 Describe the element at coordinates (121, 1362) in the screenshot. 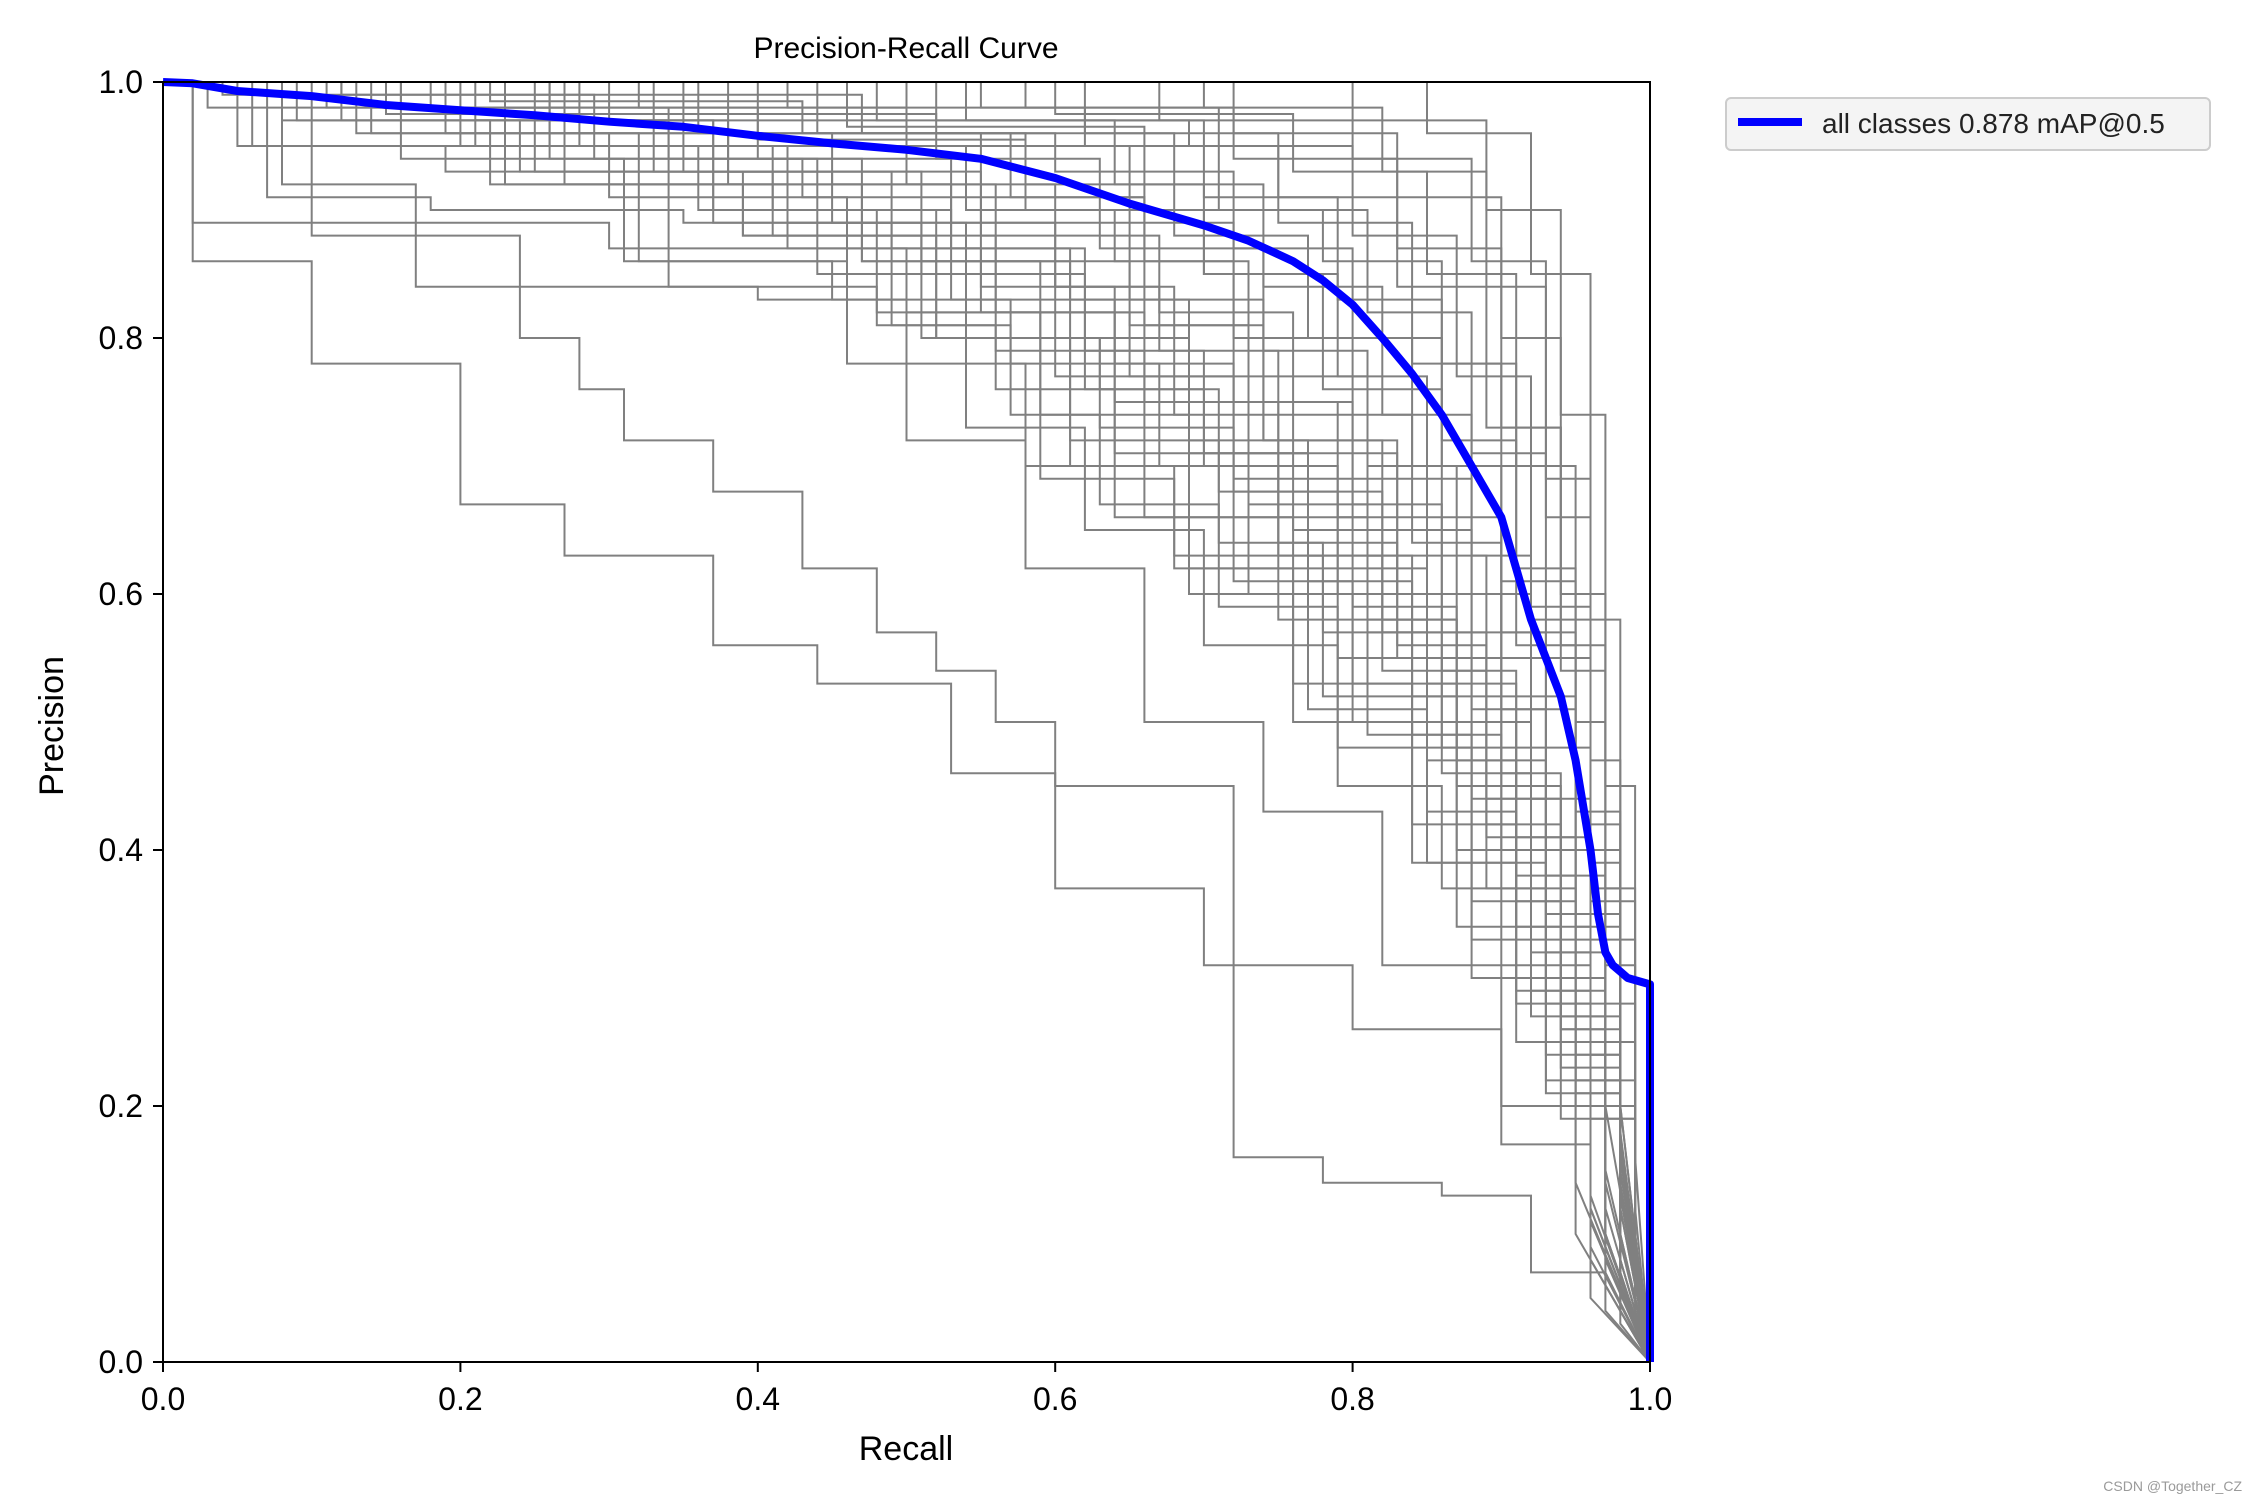

I see `y-tick-label: 0.0` at that location.